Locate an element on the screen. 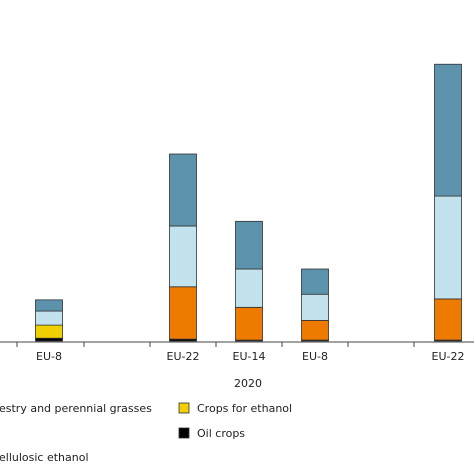 Image resolution: width=474 pixels, height=474 pixels. legend-label-3: Oil crops is located at coordinates (221, 433).